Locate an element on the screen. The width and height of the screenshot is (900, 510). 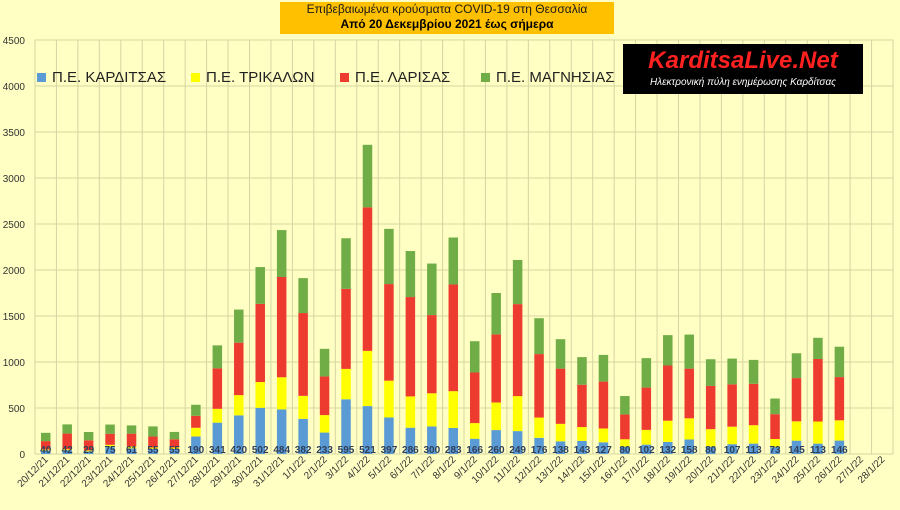
data-label-karditsa: 40 is located at coordinates (46, 450).